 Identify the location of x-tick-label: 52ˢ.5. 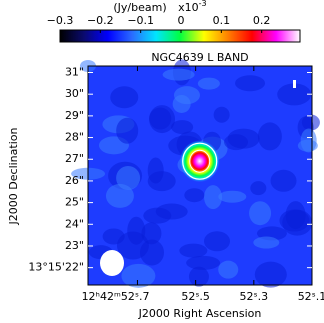
(195, 296).